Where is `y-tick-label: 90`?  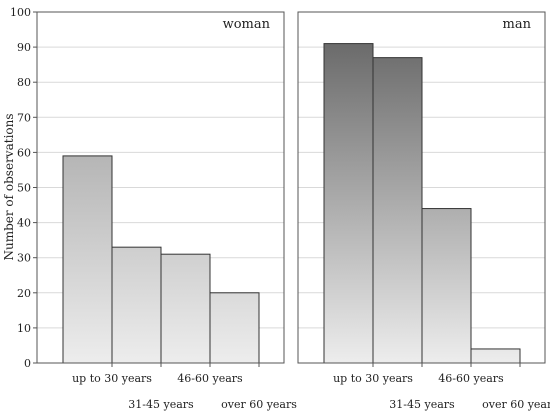
y-tick-label: 90 is located at coordinates (24, 47).